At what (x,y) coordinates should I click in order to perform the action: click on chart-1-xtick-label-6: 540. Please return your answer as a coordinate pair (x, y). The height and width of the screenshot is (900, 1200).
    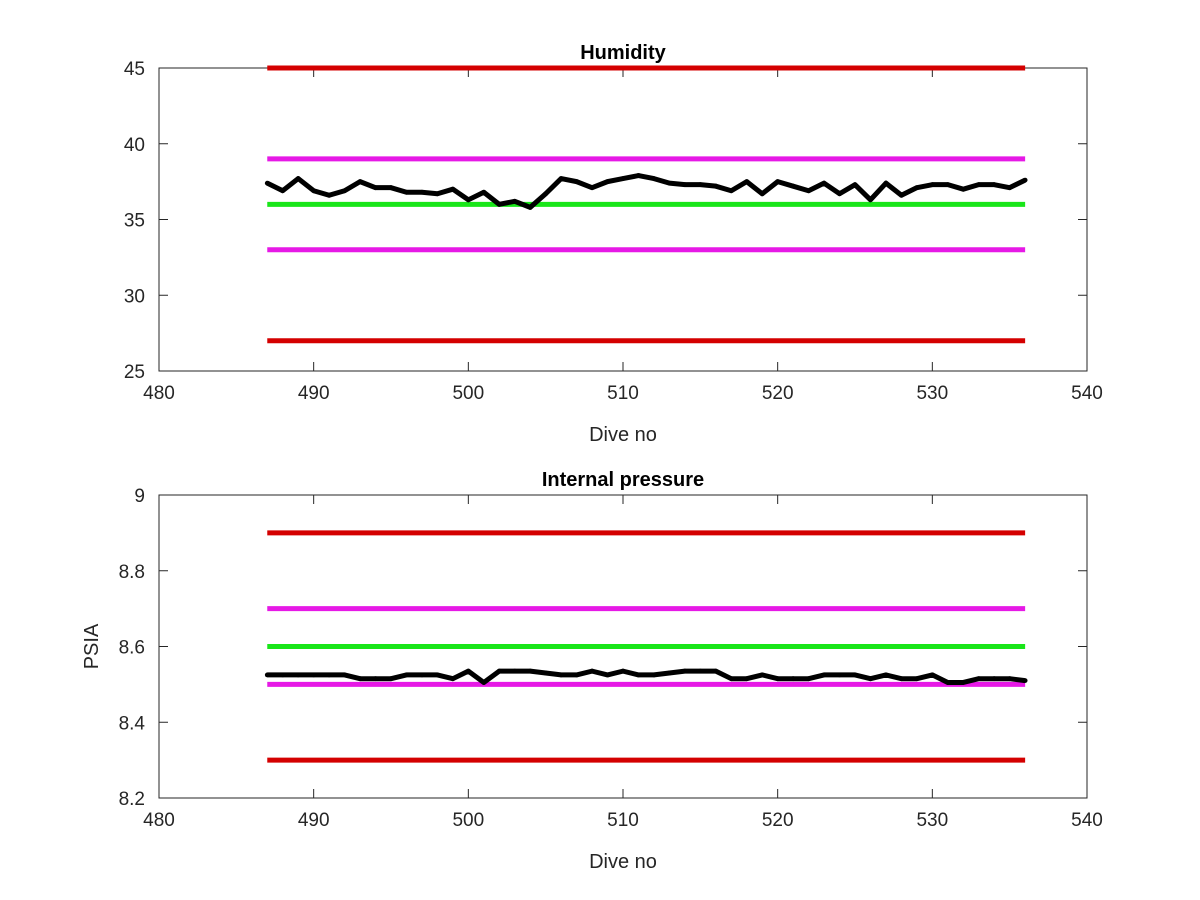
    Looking at the image, I should click on (1087, 820).